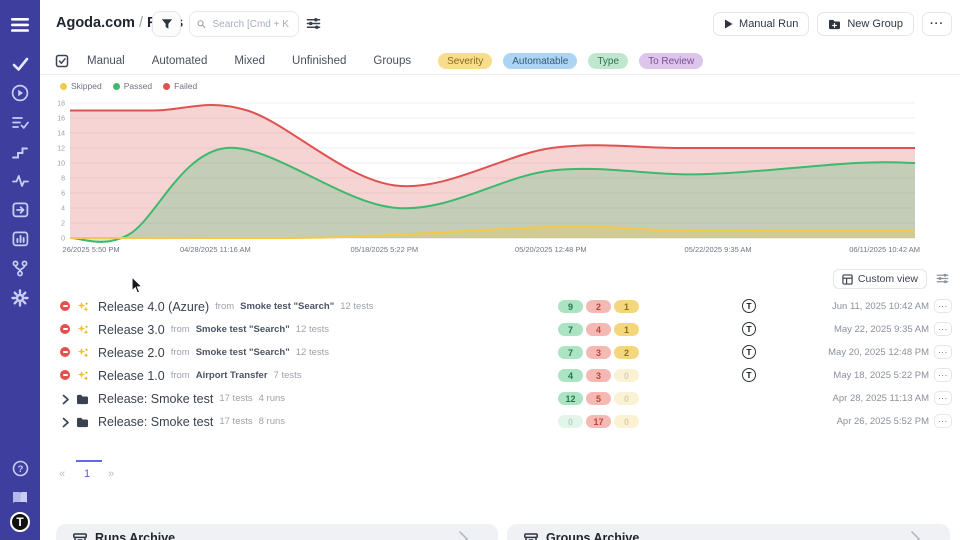 The height and width of the screenshot is (540, 960). I want to click on pagination-page-1: 1, so click(87, 474).